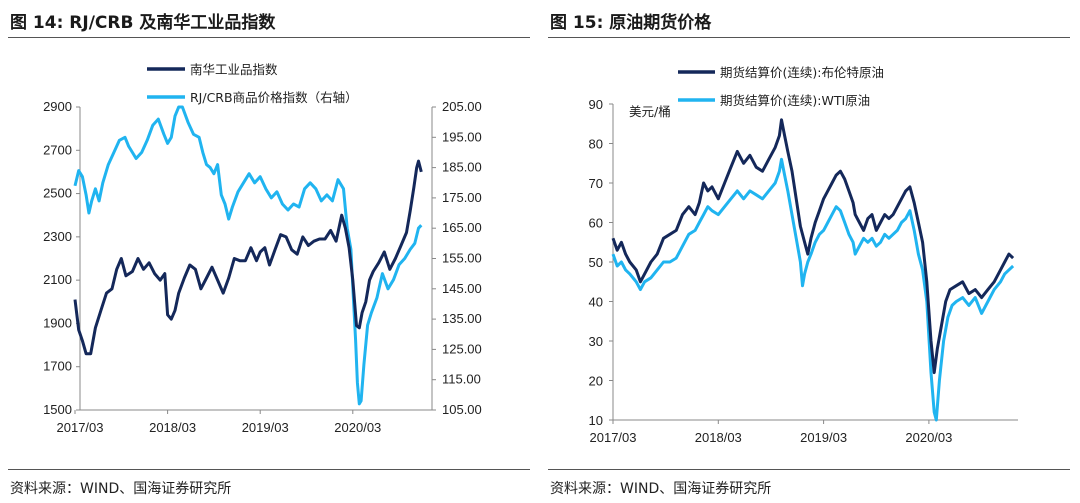 This screenshot has width=1080, height=503. I want to click on figure-15-source: 资料来源：WIND、国海证券研究所, so click(661, 489).